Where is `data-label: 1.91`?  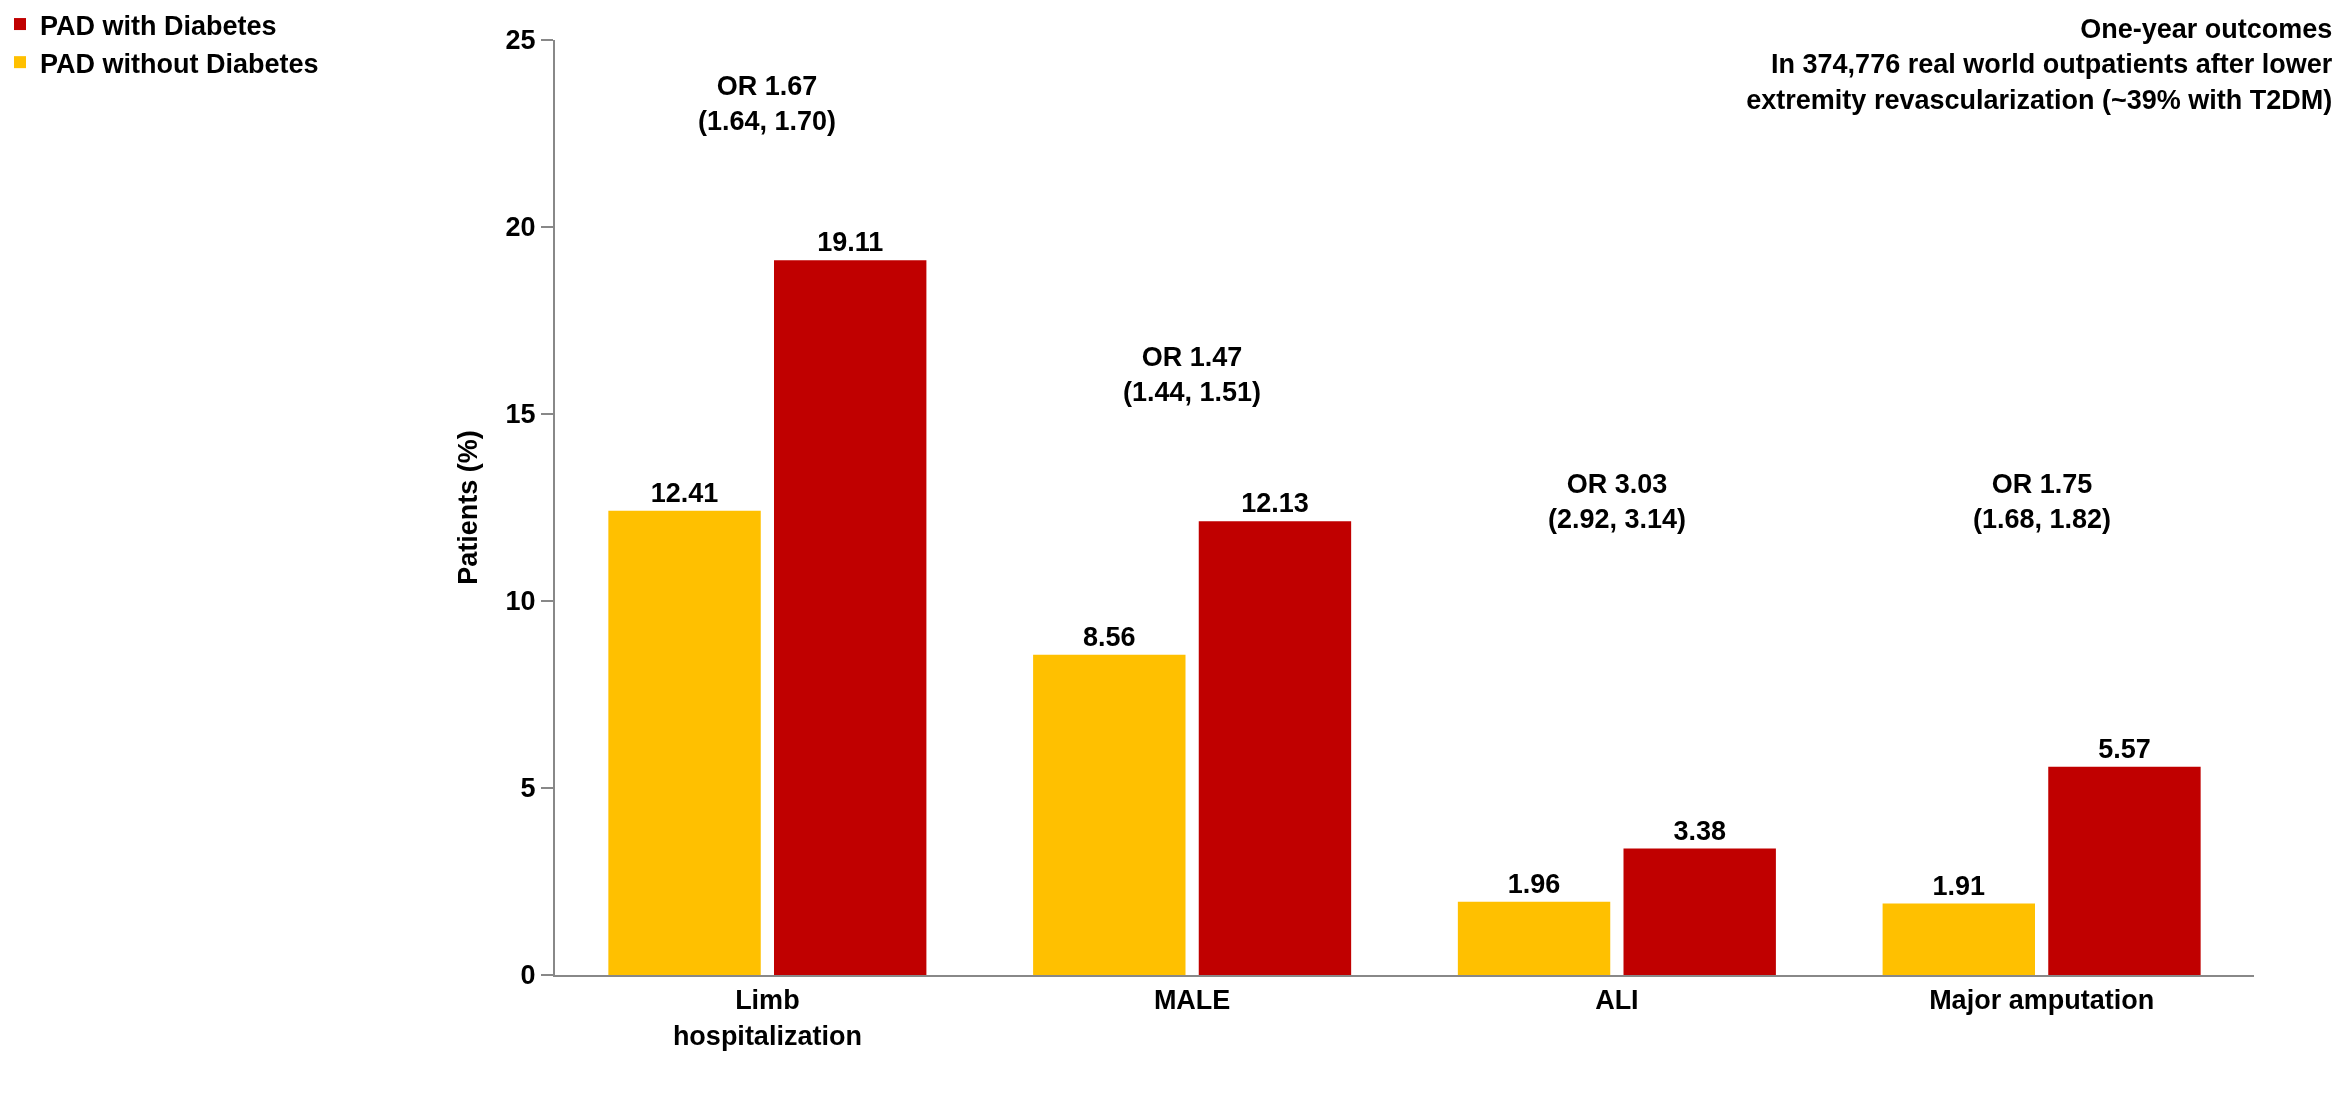
data-label: 1.91 is located at coordinates (1959, 885).